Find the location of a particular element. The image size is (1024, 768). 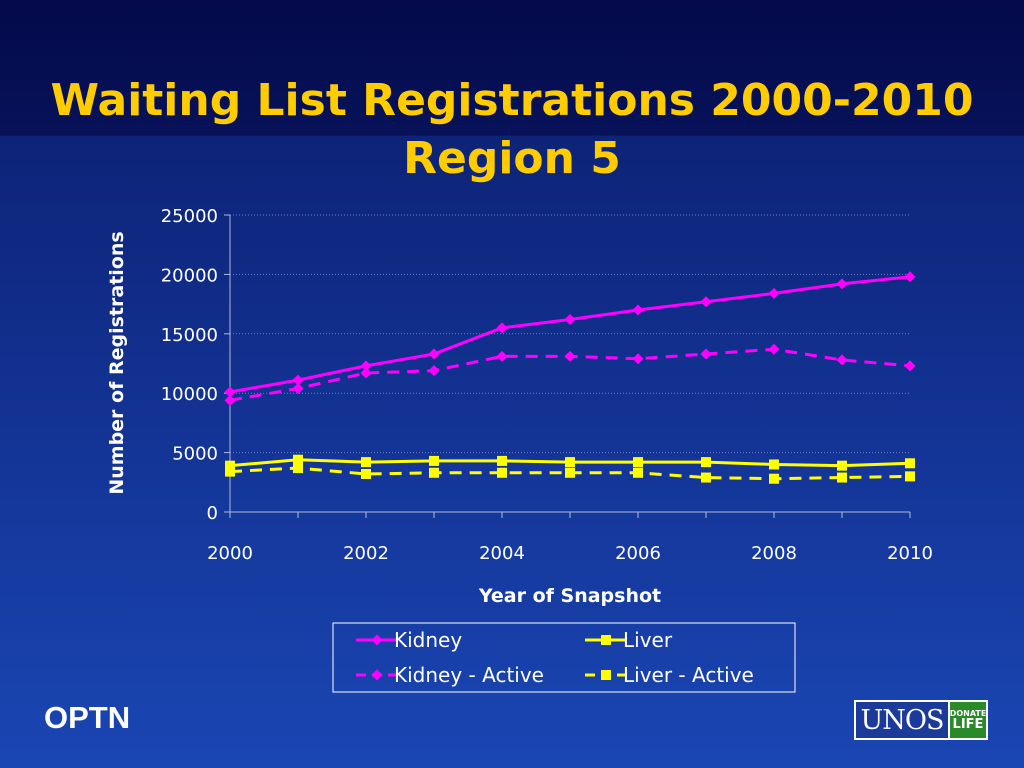

legend-item: Kidney is located at coordinates (409, 640).